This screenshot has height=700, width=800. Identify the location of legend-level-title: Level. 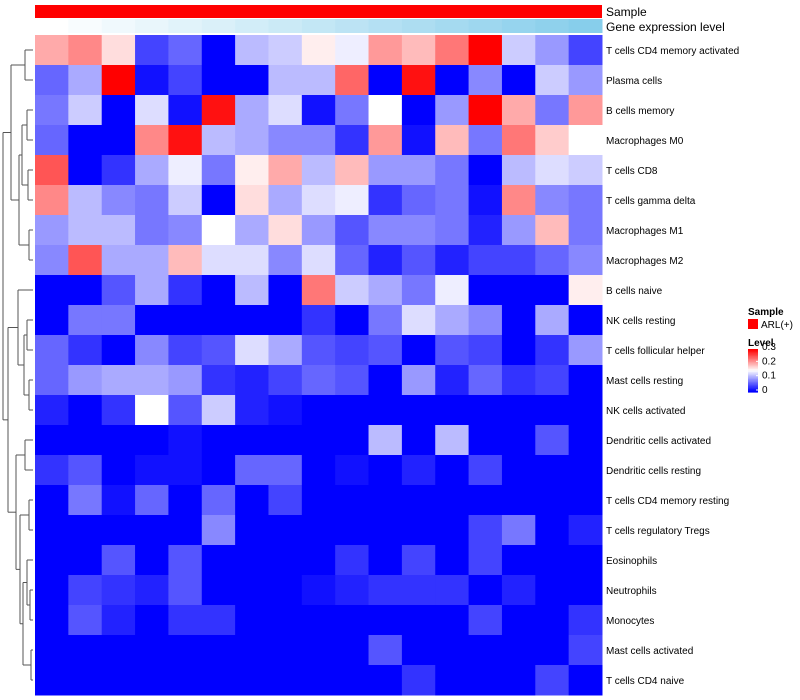
(761, 343).